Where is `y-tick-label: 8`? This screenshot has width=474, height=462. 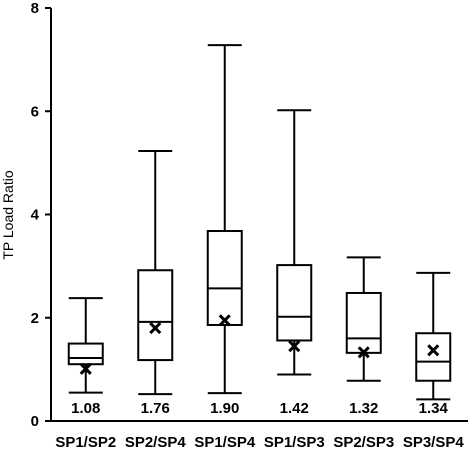
y-tick-label: 8 is located at coordinates (35, 8).